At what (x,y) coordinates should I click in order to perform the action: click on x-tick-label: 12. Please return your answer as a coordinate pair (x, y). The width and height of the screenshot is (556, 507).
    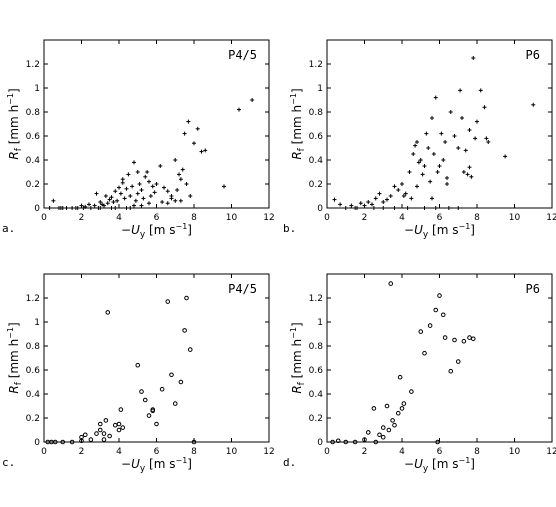
    Looking at the image, I should click on (268, 452).